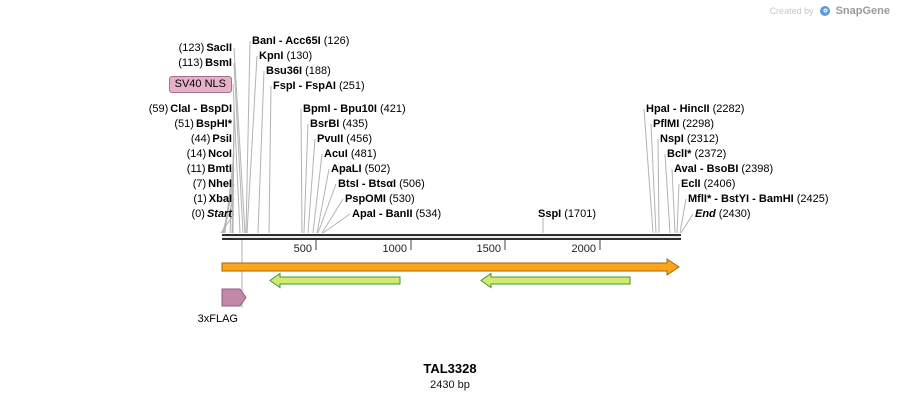  I want to click on site-name: KpnI, so click(271, 56).